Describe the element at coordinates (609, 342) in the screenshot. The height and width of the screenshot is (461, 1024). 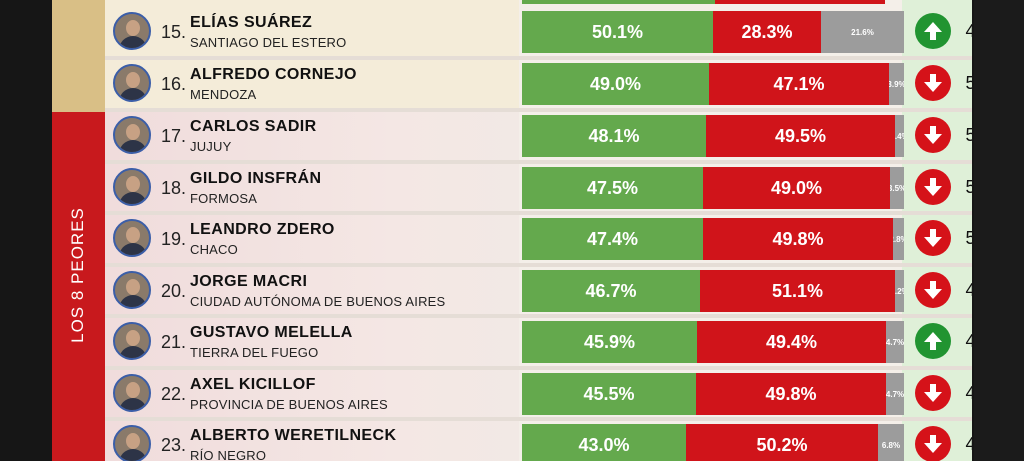
I see `approve-segment: 45.9%` at that location.